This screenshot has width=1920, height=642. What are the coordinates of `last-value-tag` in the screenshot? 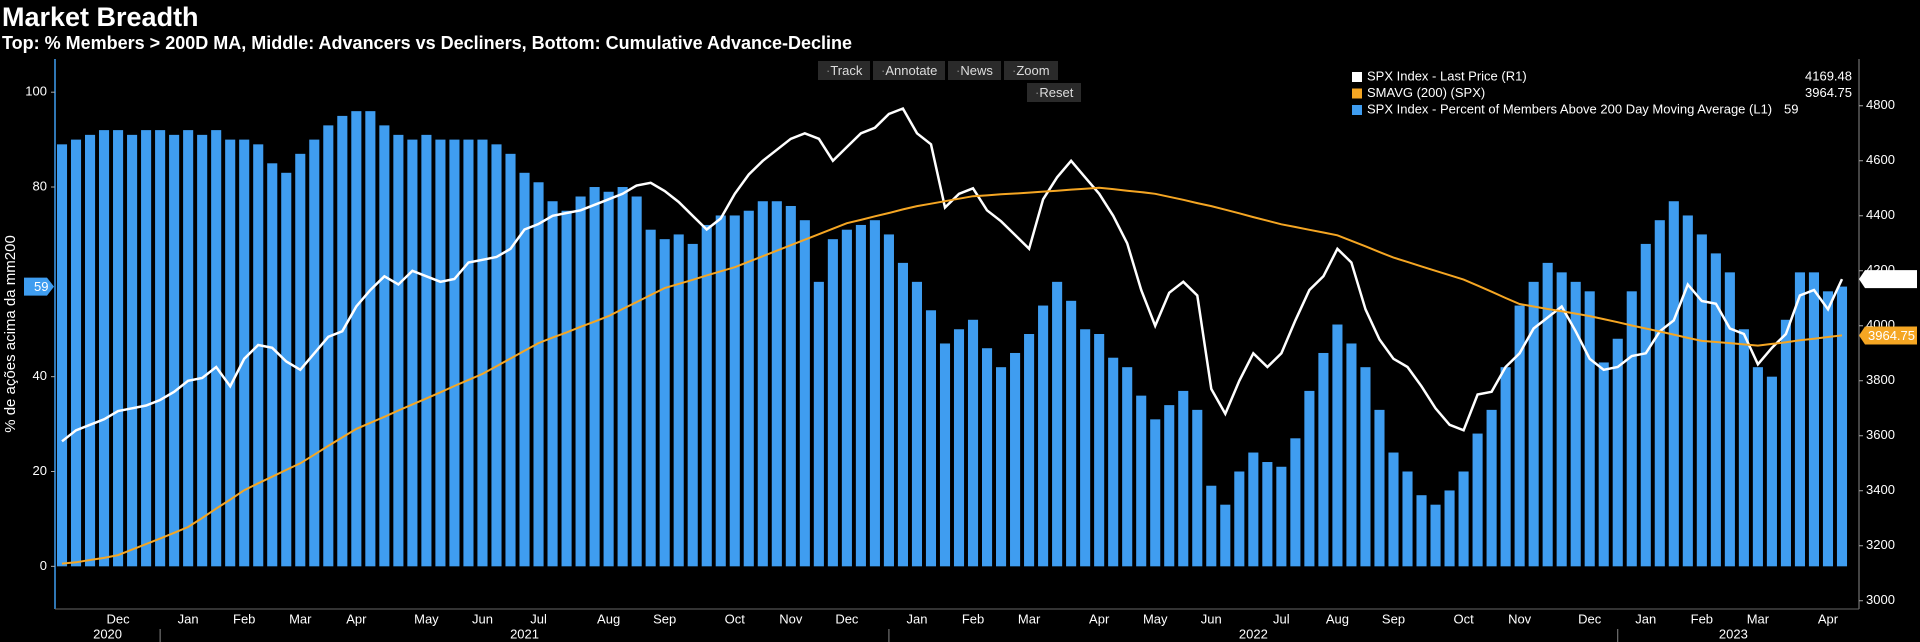 It's located at (1888, 279).